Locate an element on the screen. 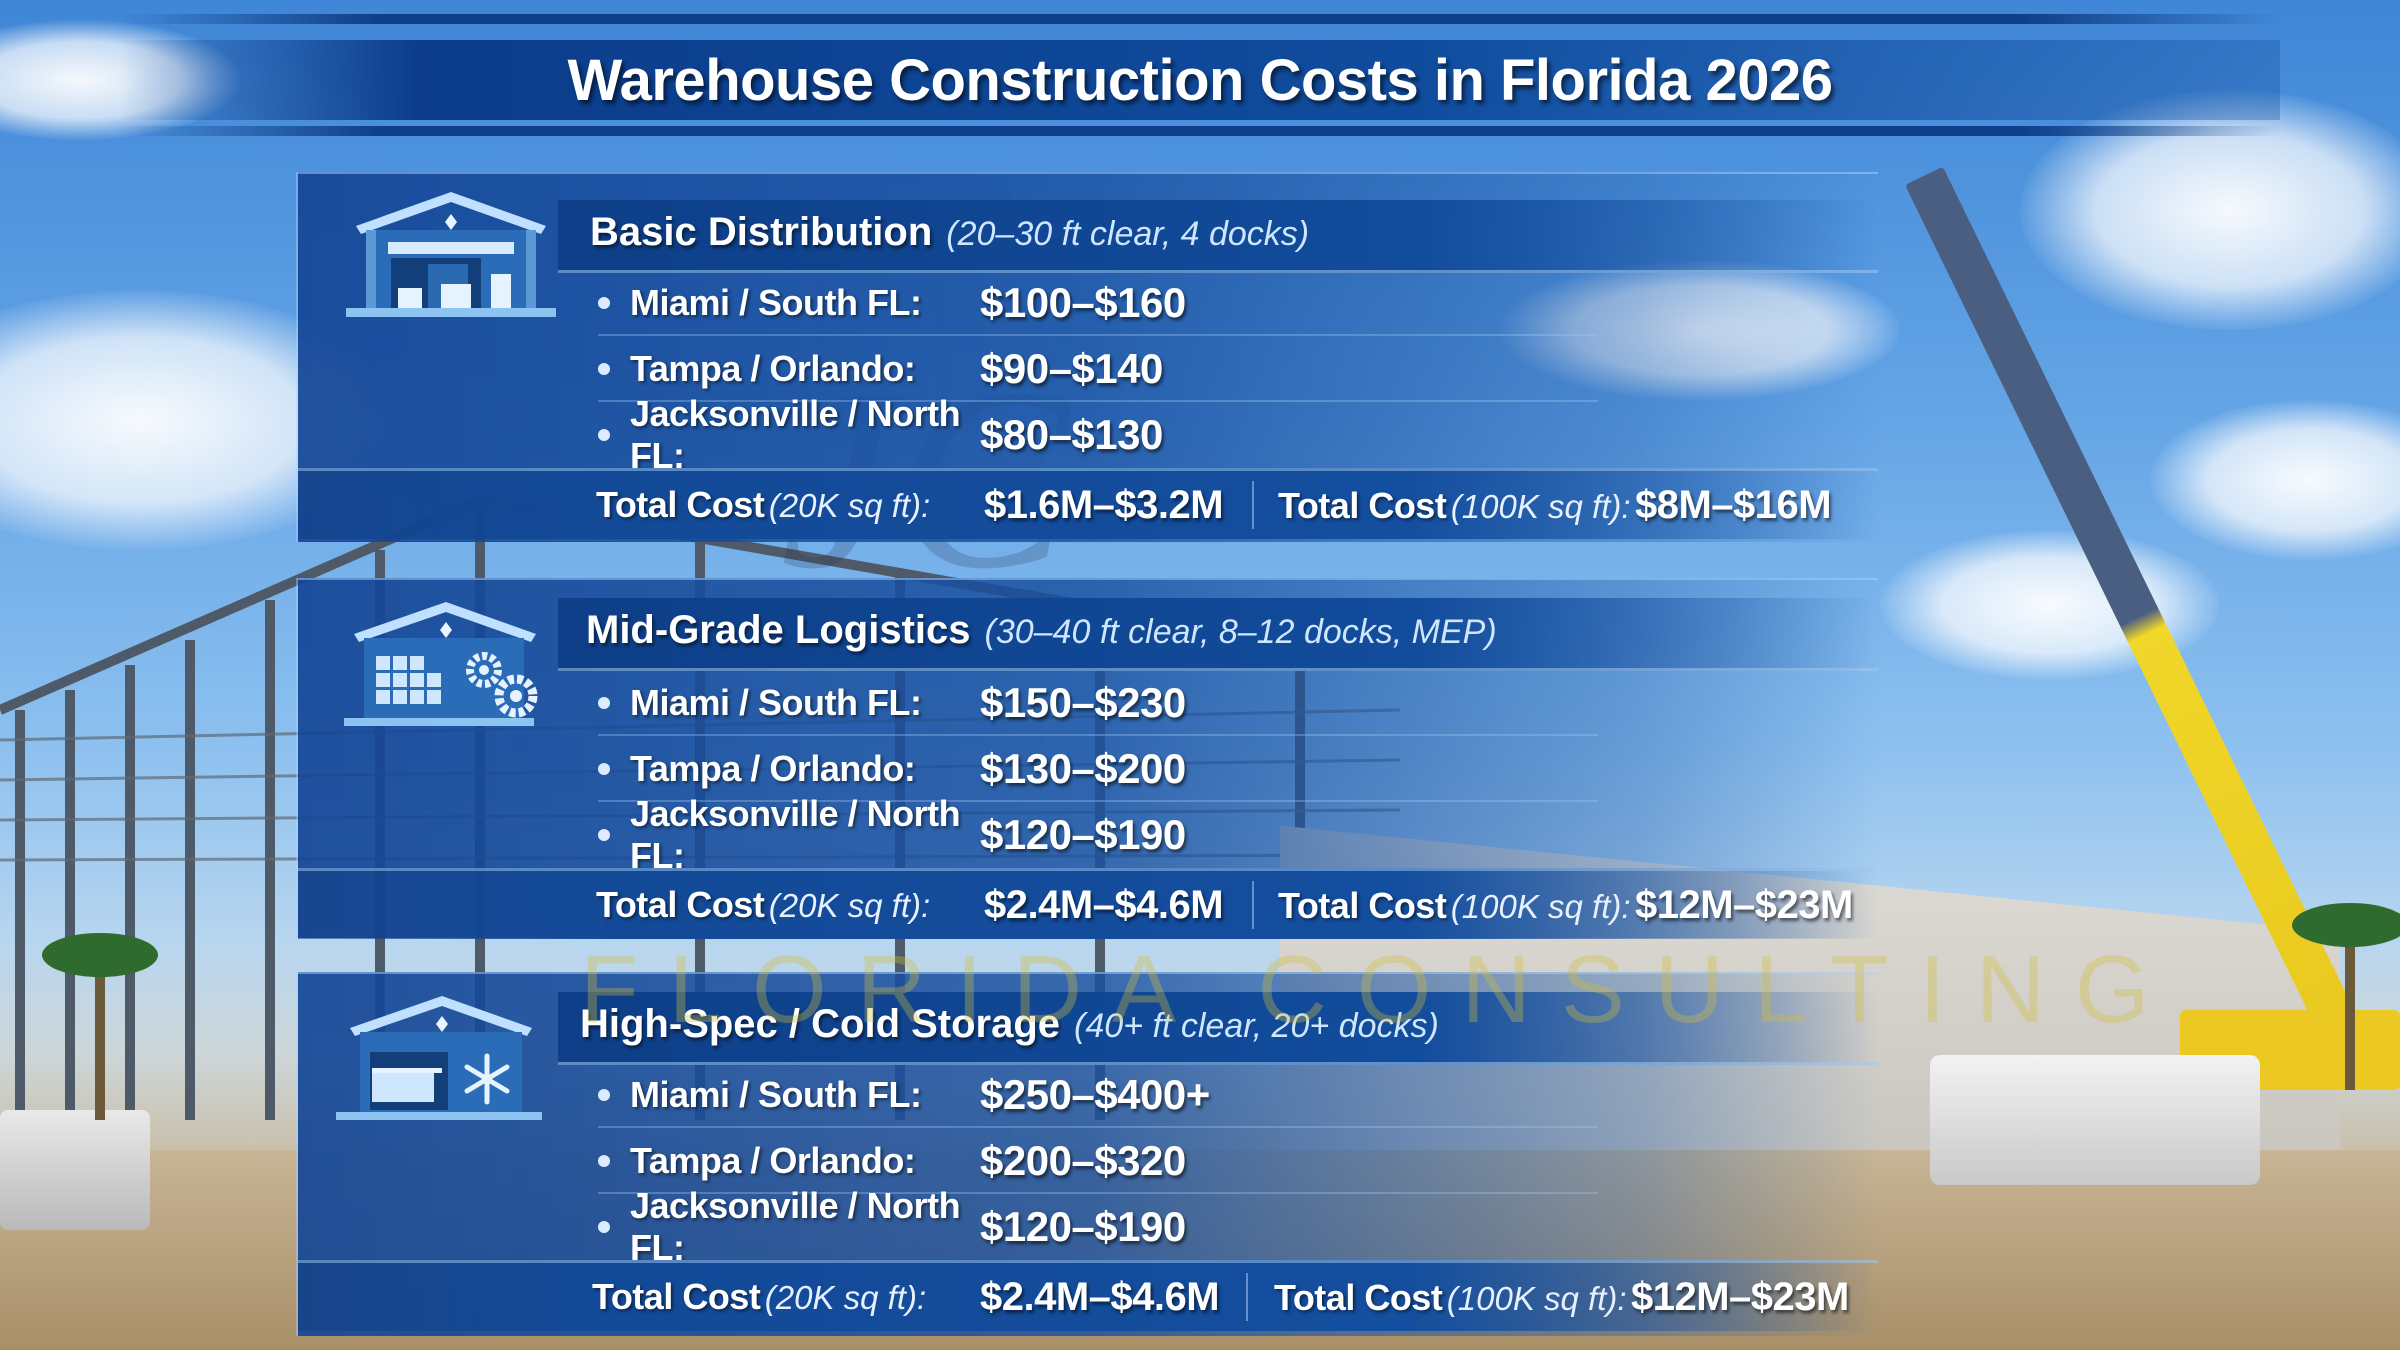 This screenshot has width=2400, height=1350. title-bar is located at coordinates (1200, 80).